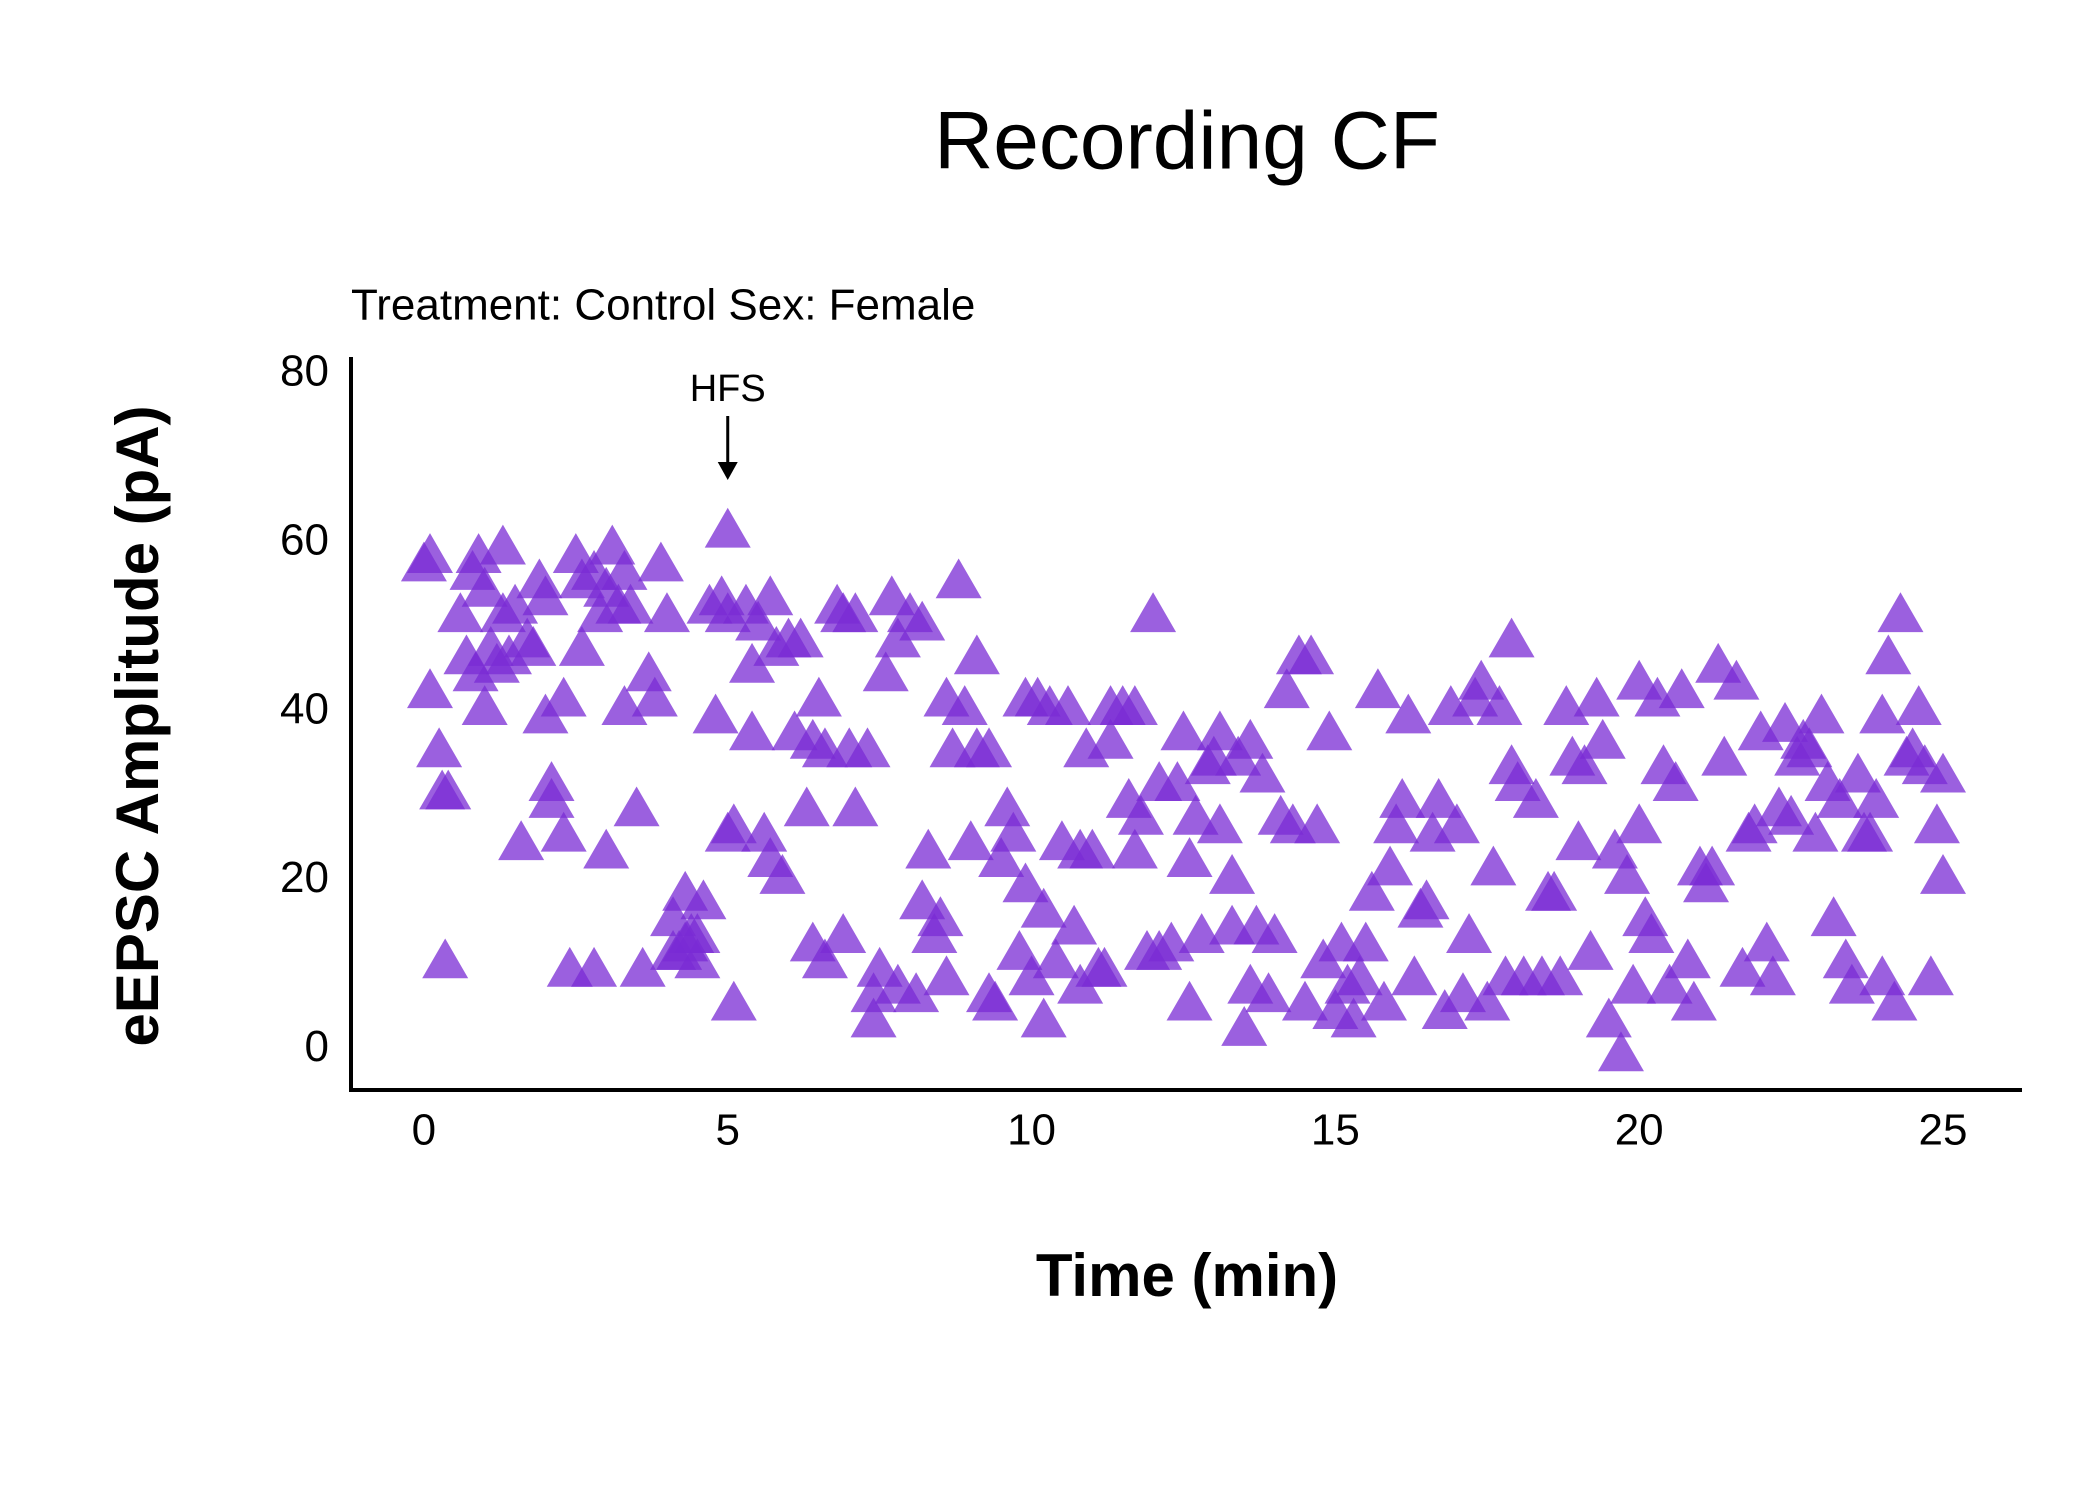  What do you see at coordinates (424, 1130) in the screenshot?
I see `x-tick-label: 0` at bounding box center [424, 1130].